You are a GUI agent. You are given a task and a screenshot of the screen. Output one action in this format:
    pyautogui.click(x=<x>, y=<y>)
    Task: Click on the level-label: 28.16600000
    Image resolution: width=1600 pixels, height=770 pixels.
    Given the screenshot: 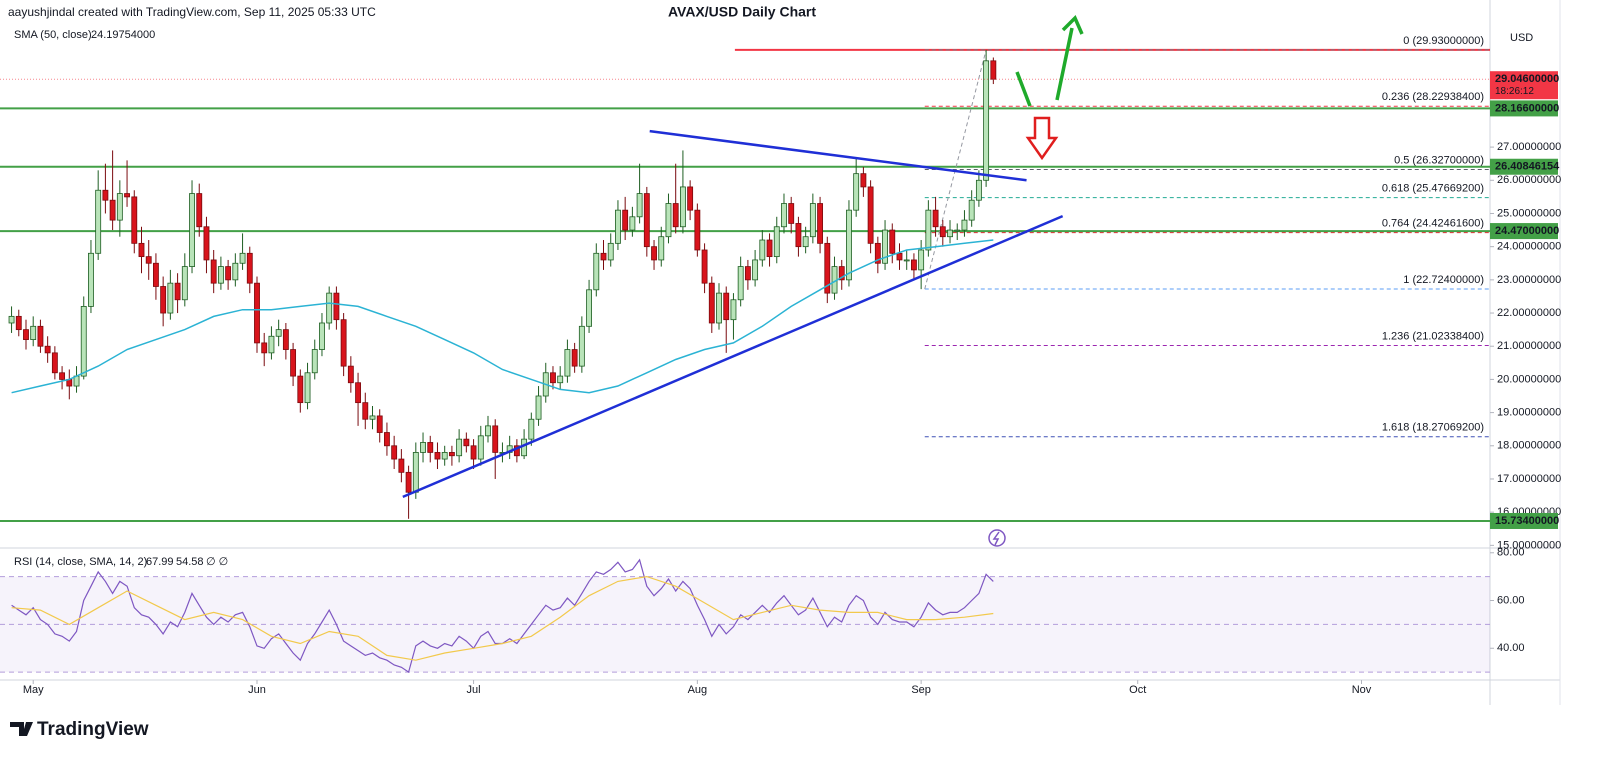 What is the action you would take?
    pyautogui.click(x=1527, y=108)
    